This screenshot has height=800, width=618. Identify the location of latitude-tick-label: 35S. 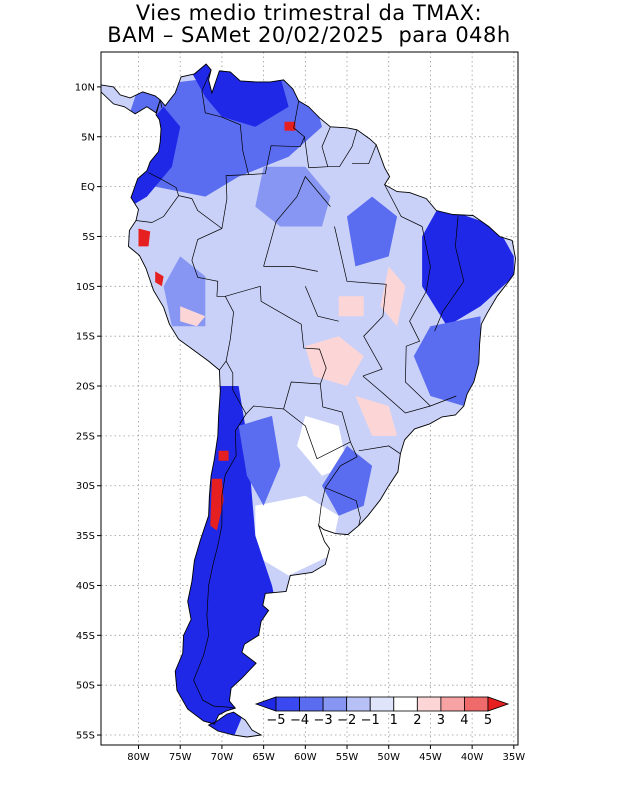
(85, 536).